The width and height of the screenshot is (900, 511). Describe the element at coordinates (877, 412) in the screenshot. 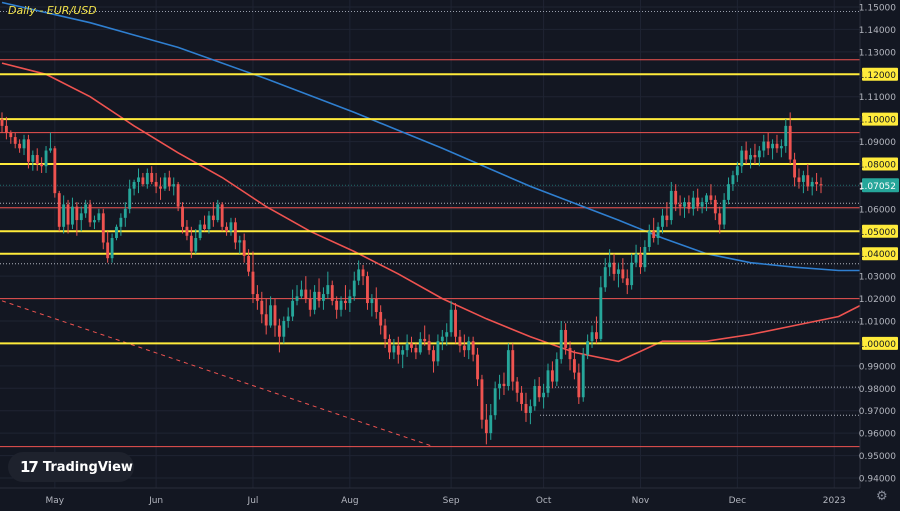

I see `y-tick-label: 0.97000` at that location.